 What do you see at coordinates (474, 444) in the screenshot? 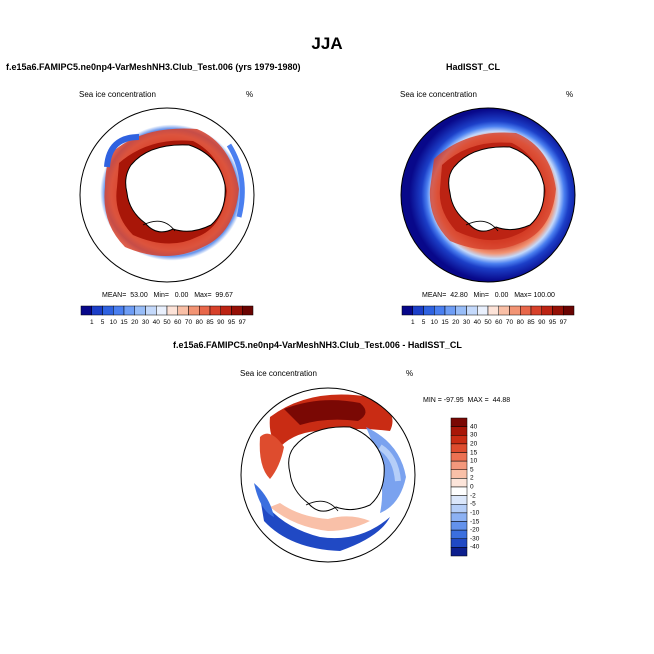
I see `panel-3-colorbar-tick-label: 20` at bounding box center [474, 444].